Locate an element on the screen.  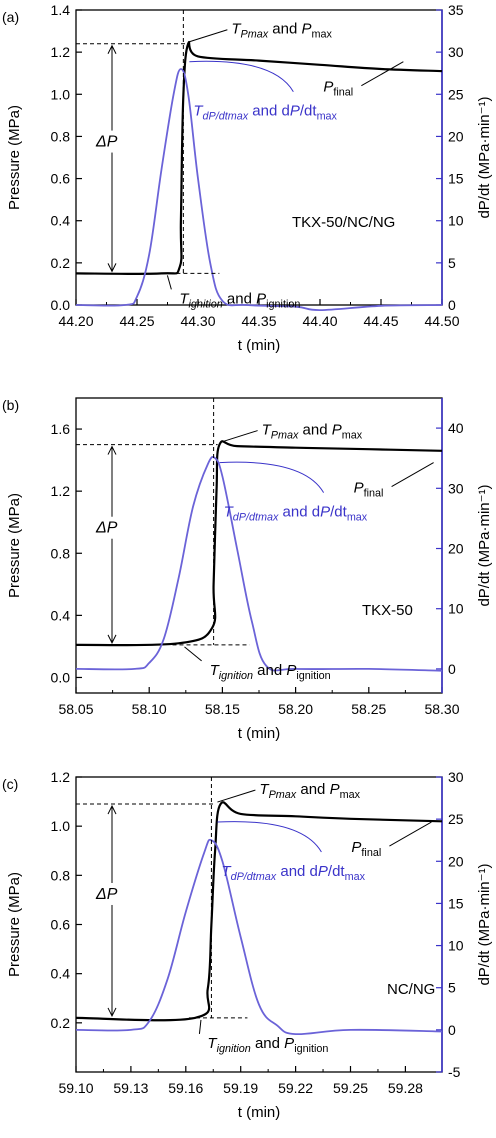
x-tick-label: 44.45 is located at coordinates (380, 321).